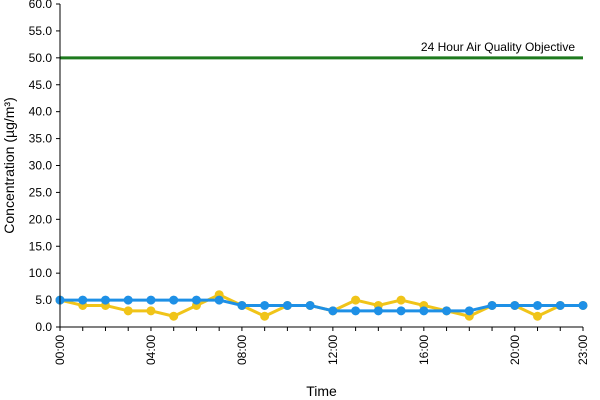  I want to click on y-tick-label: 5.0, so click(43, 300).